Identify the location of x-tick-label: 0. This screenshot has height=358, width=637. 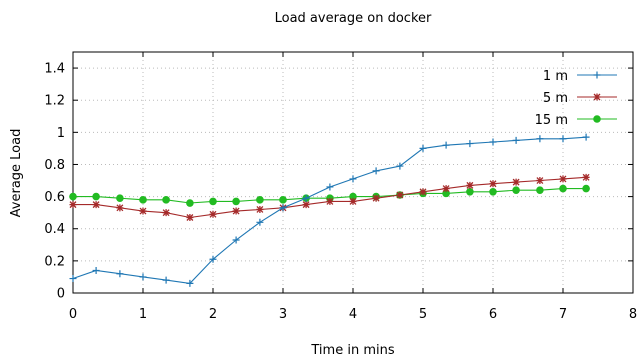
(73, 314).